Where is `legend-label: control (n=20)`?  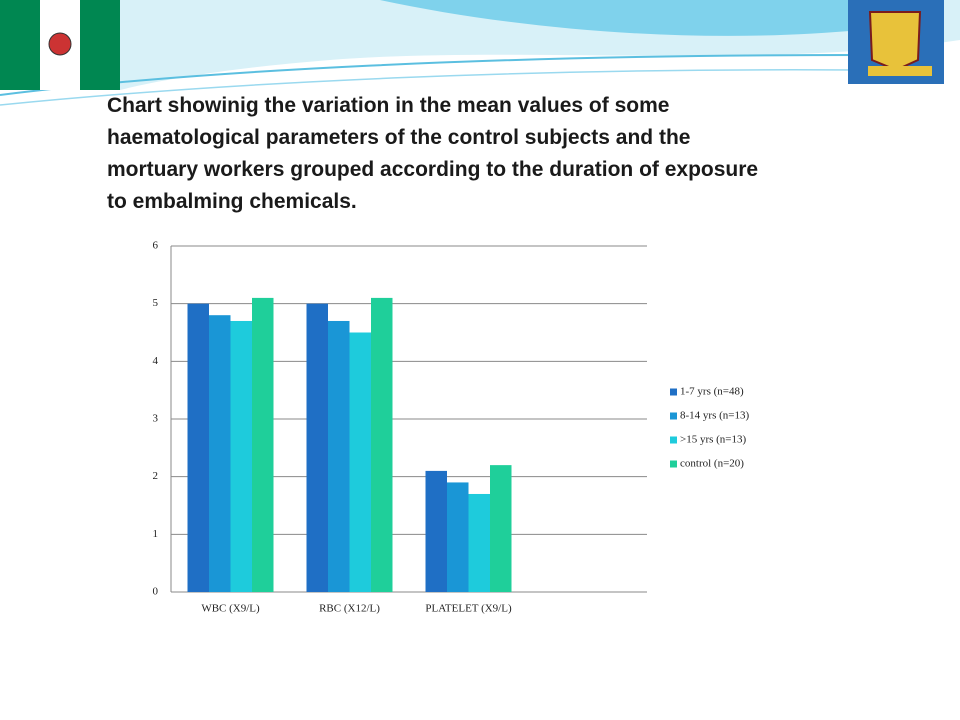
legend-label: control (n=20) is located at coordinates (712, 464).